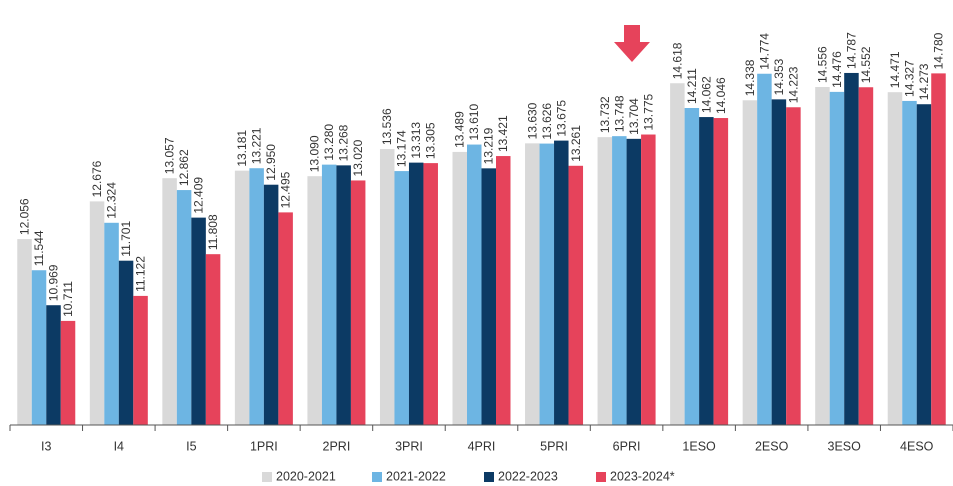  I want to click on value-label: 13.305, so click(431, 140).